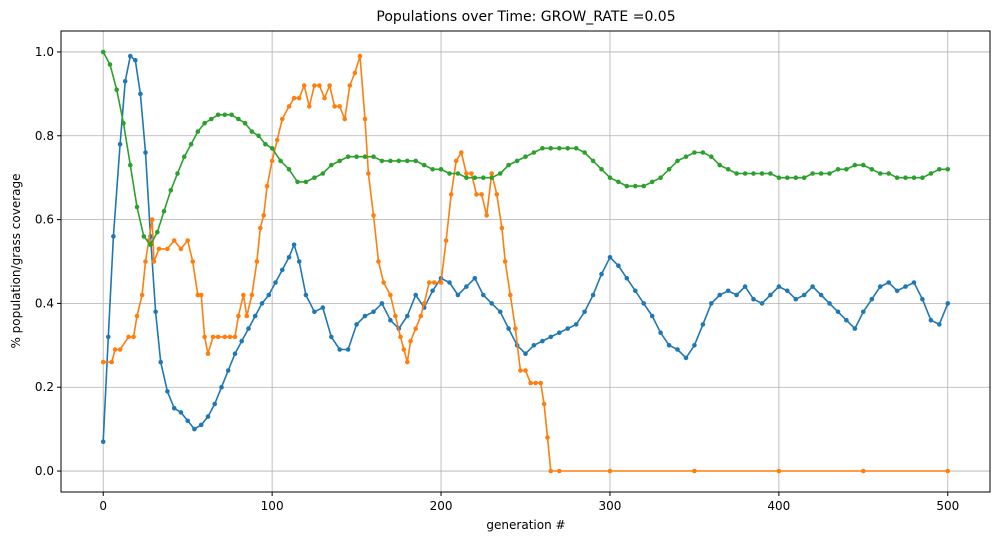  Describe the element at coordinates (44, 220) in the screenshot. I see `y-tick-label: 0.6` at that location.